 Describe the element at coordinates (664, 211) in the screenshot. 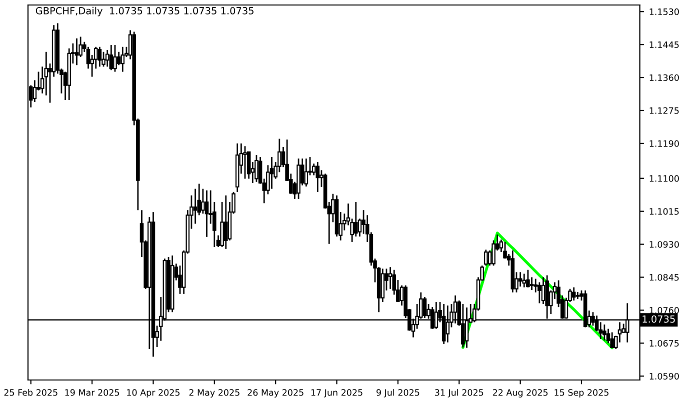

I see `y-tick-label: 1.1015` at that location.